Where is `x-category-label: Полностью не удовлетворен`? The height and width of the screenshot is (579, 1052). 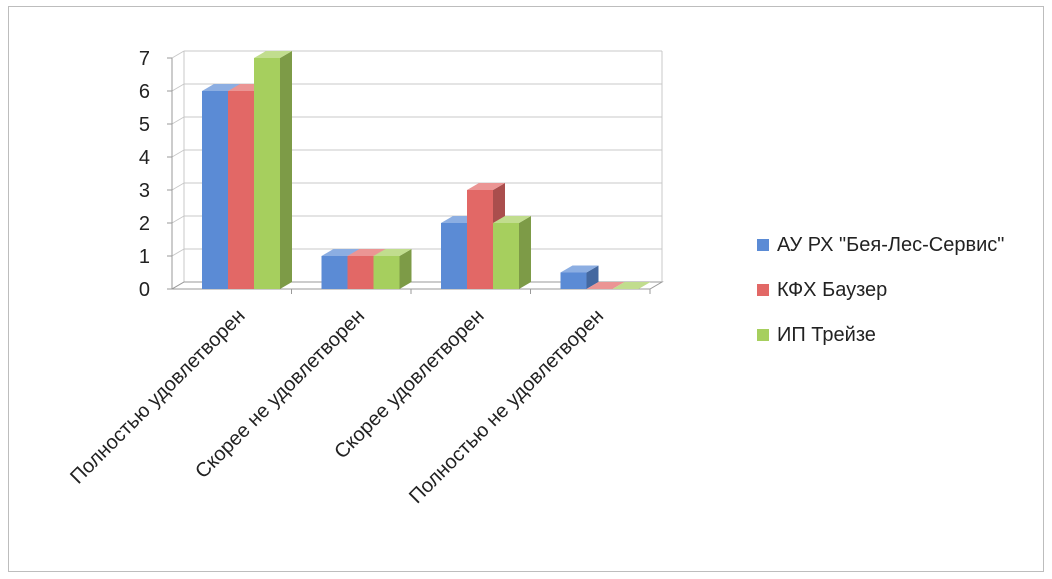 x-category-label: Полностью не удовлетворен is located at coordinates (506, 406).